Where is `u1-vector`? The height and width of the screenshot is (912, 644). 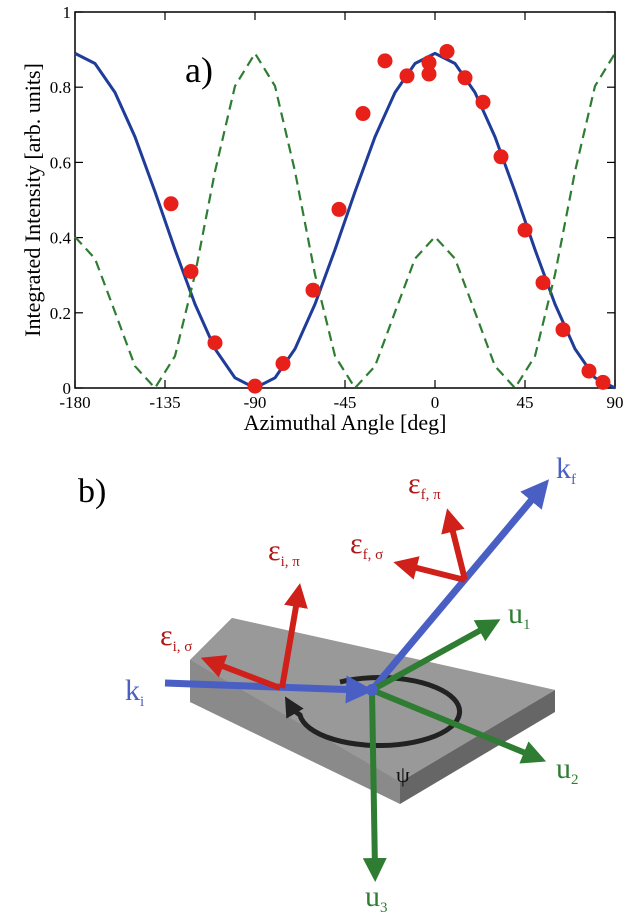 u1-vector is located at coordinates (435, 656).